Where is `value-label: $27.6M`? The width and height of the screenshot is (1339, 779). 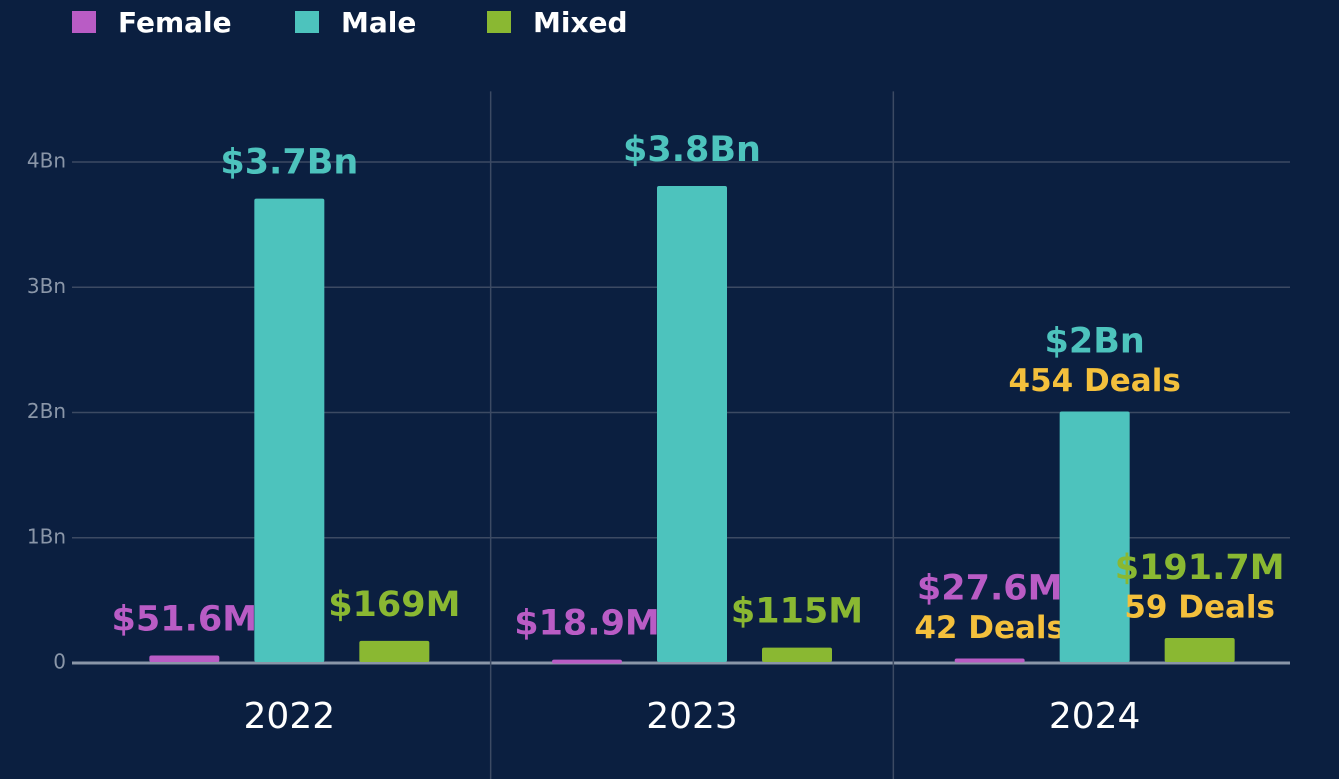
value-label: $27.6M is located at coordinates (990, 589).